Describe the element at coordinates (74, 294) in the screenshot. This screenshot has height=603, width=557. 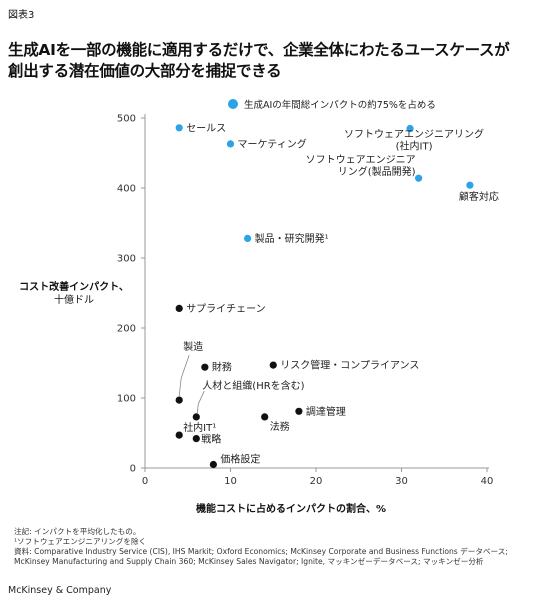
I see `y-axis-label: コスト改善インパクト、 十億ドル` at that location.